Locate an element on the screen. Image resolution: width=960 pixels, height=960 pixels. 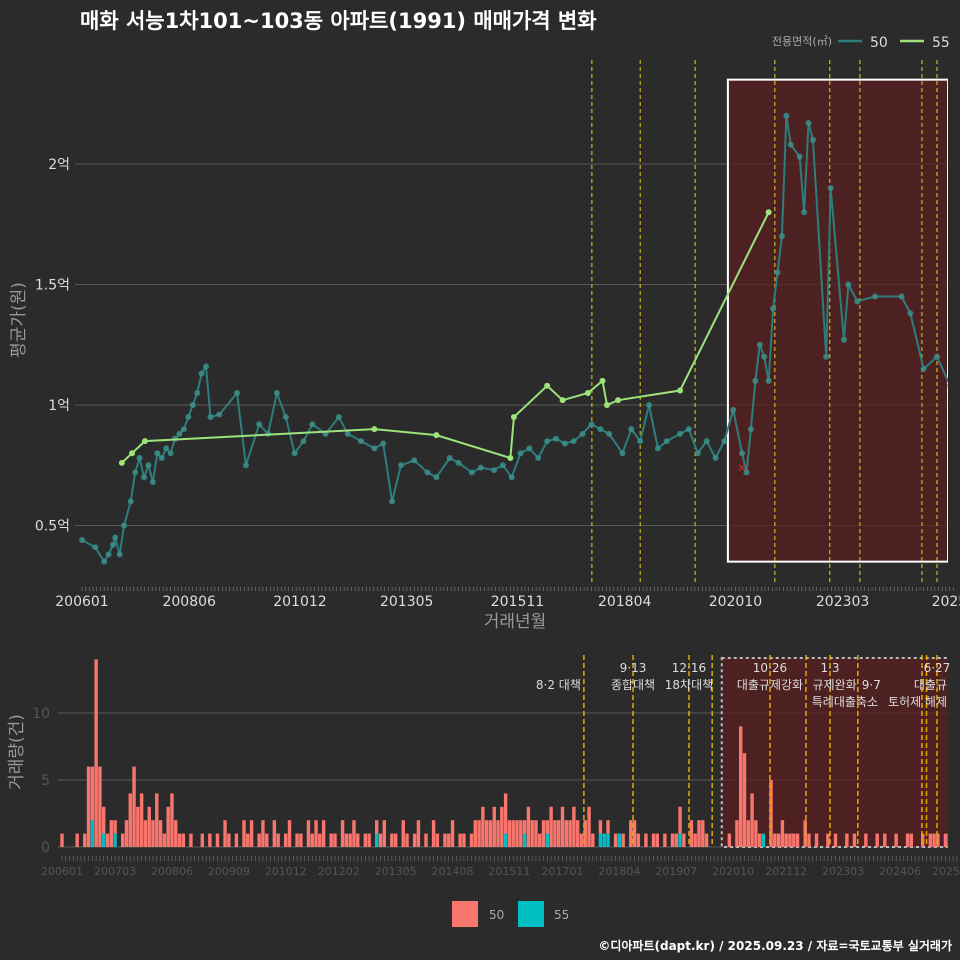
x-tick-label: 201701 is located at coordinates (563, 871).